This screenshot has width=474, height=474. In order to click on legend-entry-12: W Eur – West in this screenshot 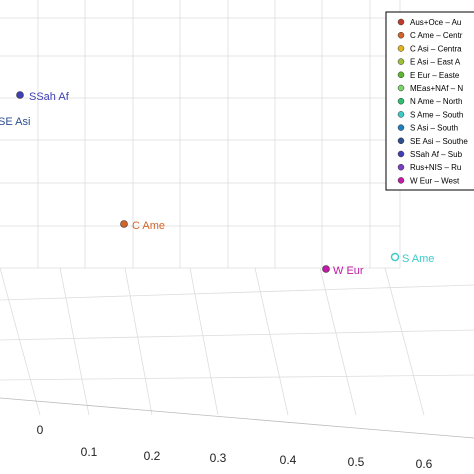, I will do `click(435, 180)`.